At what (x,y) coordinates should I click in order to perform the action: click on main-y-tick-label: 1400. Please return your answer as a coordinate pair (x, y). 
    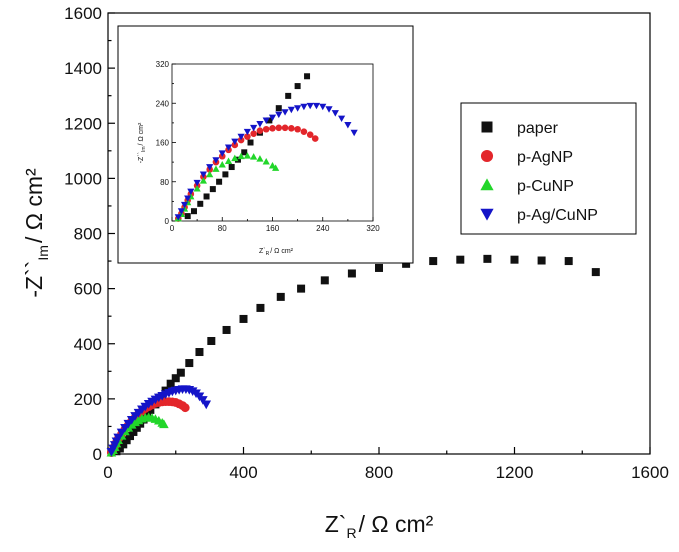
    Looking at the image, I should click on (83, 68).